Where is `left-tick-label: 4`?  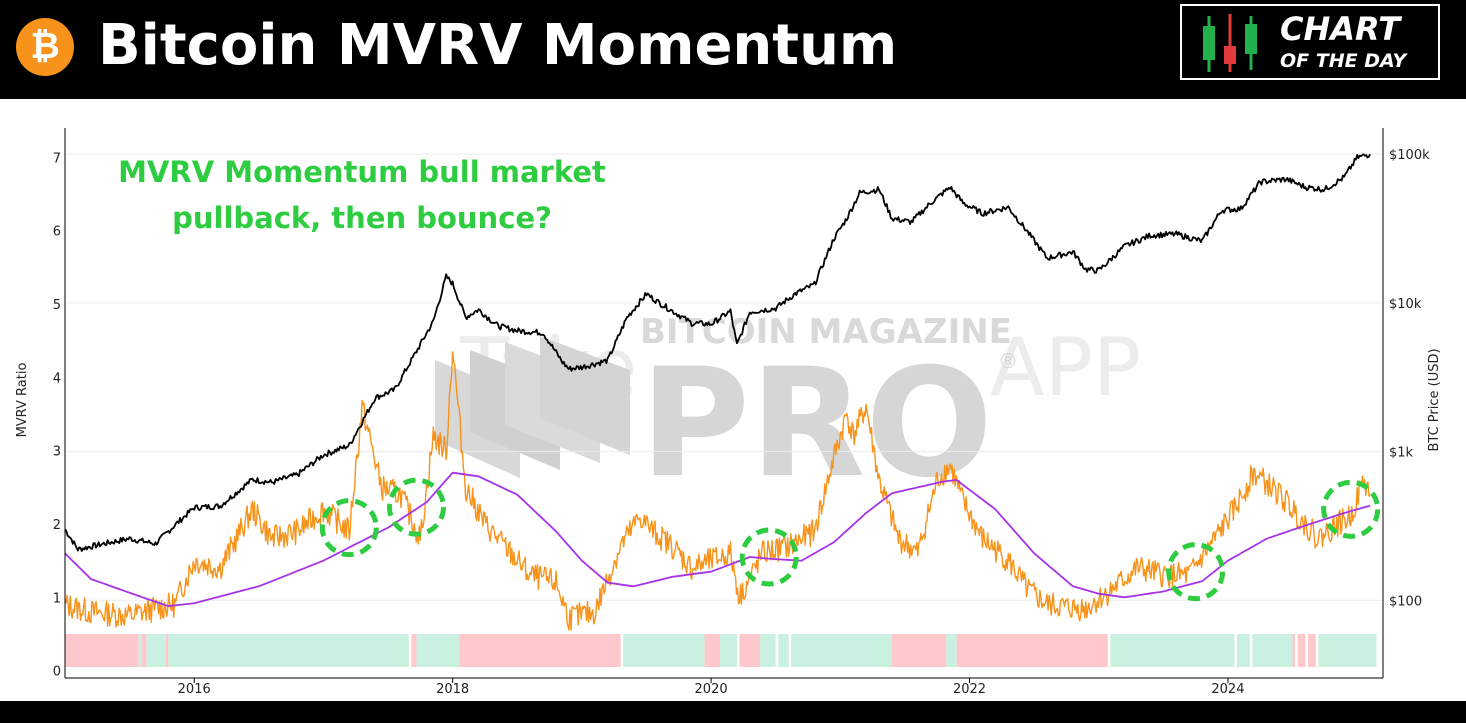 left-tick-label: 4 is located at coordinates (57, 378).